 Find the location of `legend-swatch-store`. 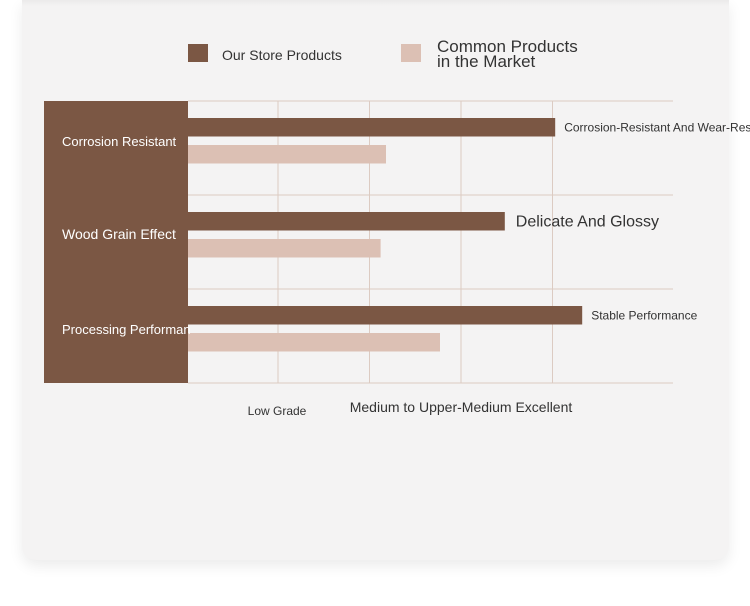

legend-swatch-store is located at coordinates (198, 53).